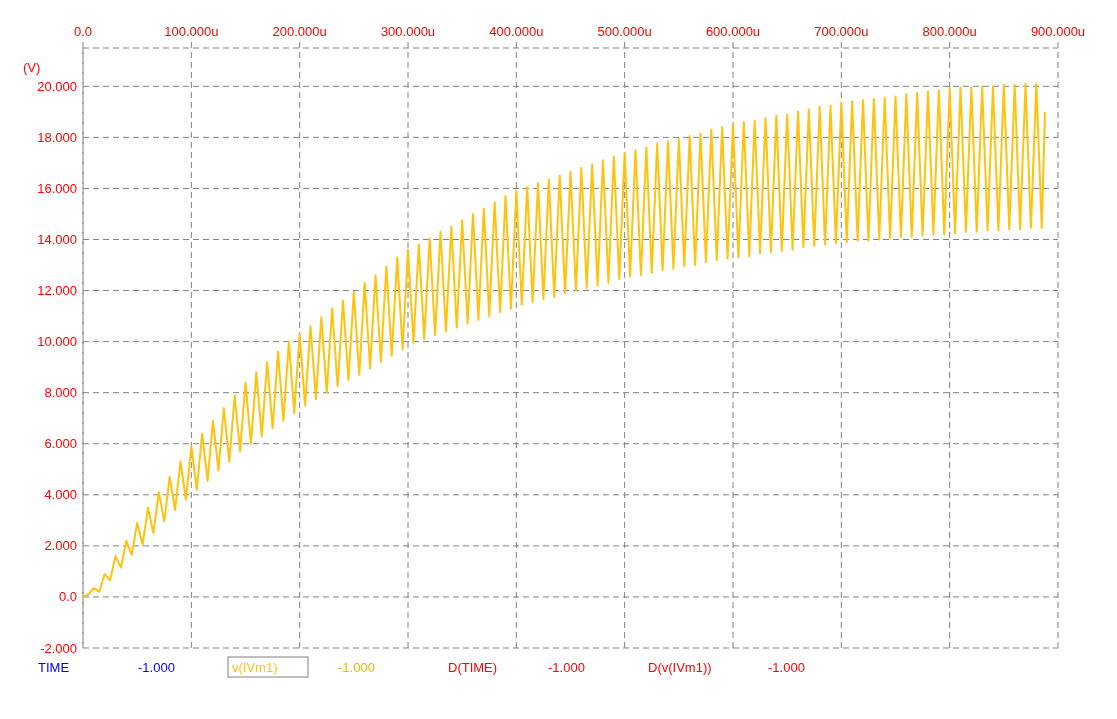  Describe the element at coordinates (299, 31) in the screenshot. I see `x-tick-label: 200.000u` at that location.